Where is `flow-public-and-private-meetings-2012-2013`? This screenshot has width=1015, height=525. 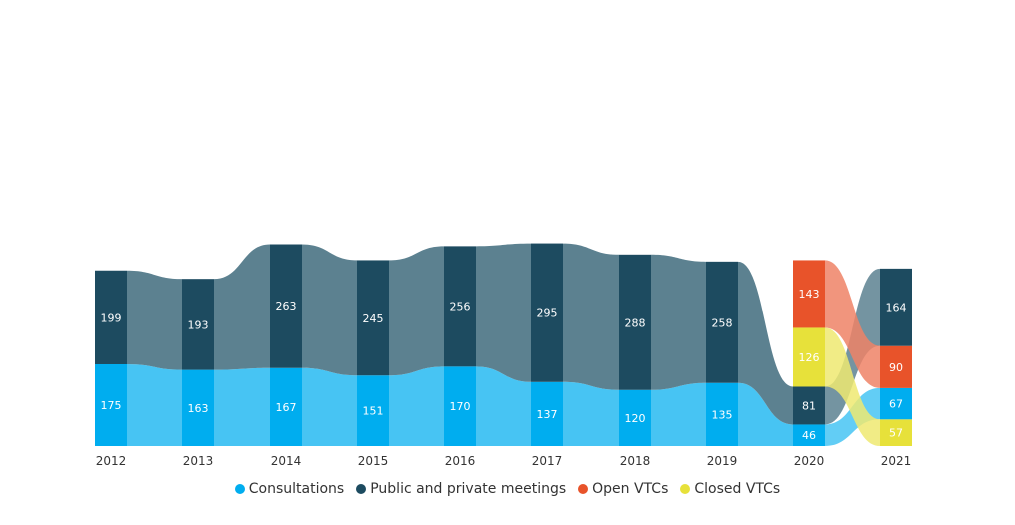
flow-public-and-private-meetings-2012-2013 is located at coordinates (154, 320).